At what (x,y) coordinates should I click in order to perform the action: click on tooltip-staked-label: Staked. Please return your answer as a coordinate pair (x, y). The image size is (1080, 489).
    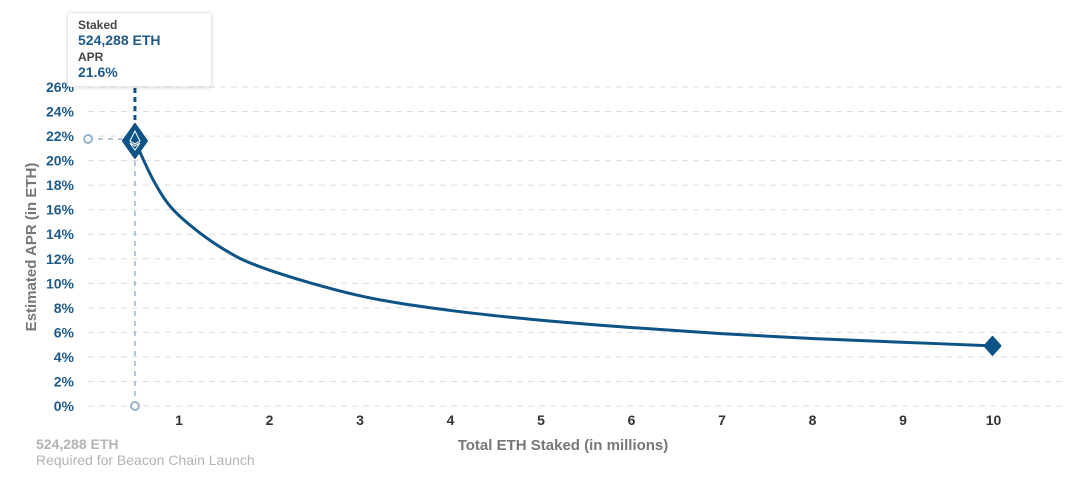
    Looking at the image, I should click on (98, 25).